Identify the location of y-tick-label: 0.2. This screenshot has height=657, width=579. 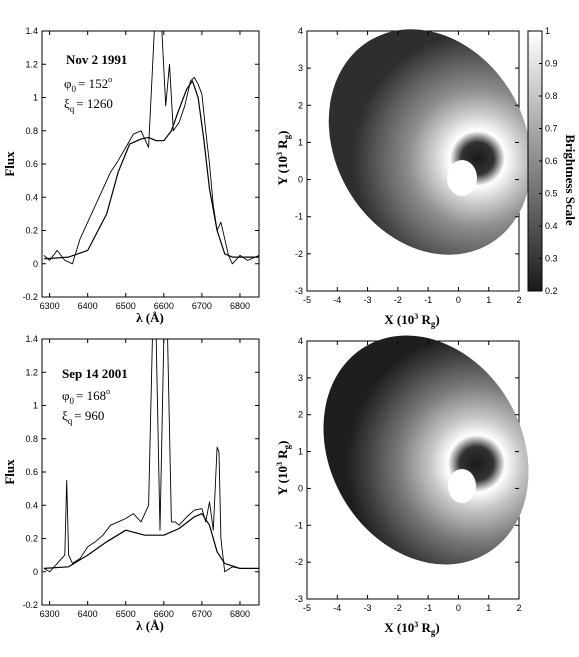
(31, 539).